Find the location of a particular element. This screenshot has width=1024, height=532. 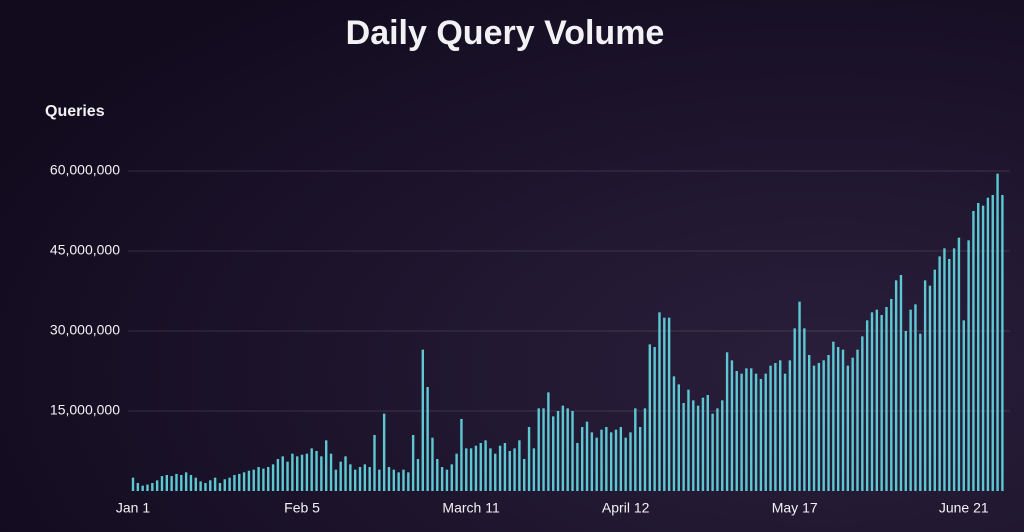

x-tick-label: Jan 1 is located at coordinates (133, 508).